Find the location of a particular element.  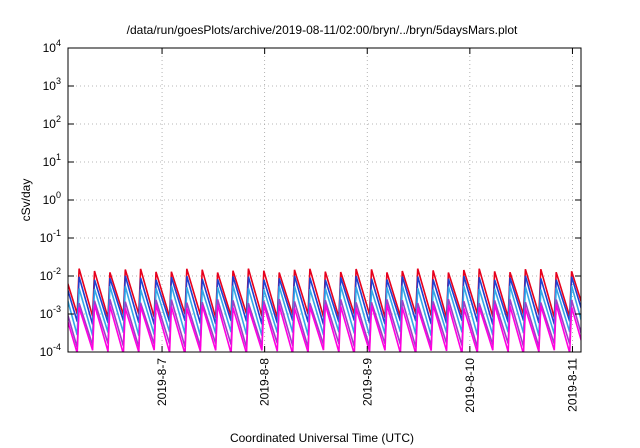

y-tick-label: 10² is located at coordinates (52, 122).